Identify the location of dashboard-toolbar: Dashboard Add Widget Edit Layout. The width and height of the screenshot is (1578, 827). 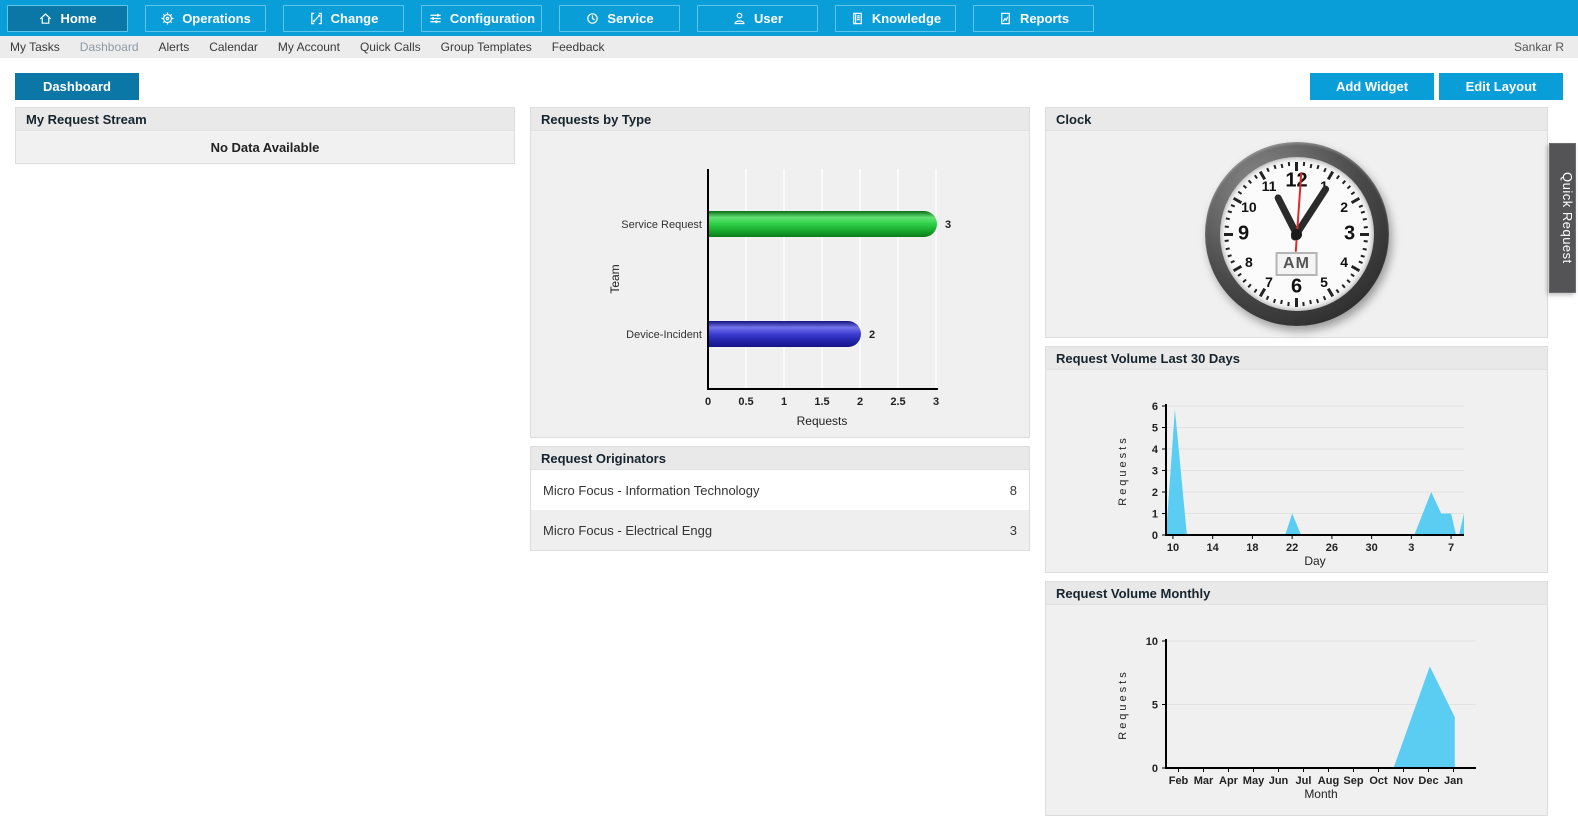
(789, 86).